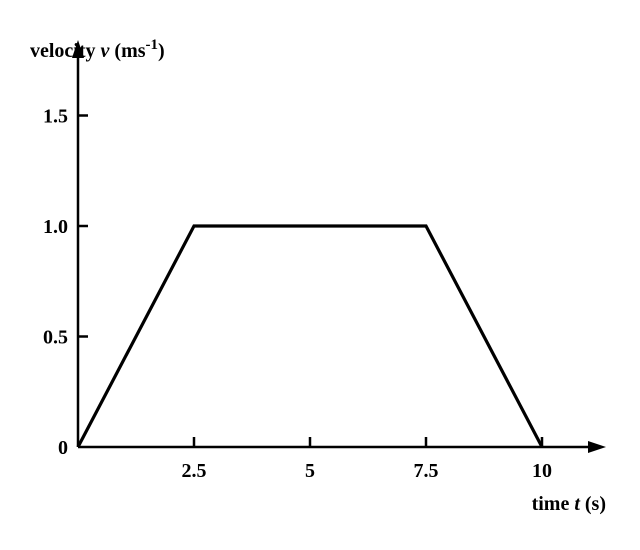 This screenshot has height=550, width=640. What do you see at coordinates (426, 471) in the screenshot?
I see `x-tick-label: 7.5` at bounding box center [426, 471].